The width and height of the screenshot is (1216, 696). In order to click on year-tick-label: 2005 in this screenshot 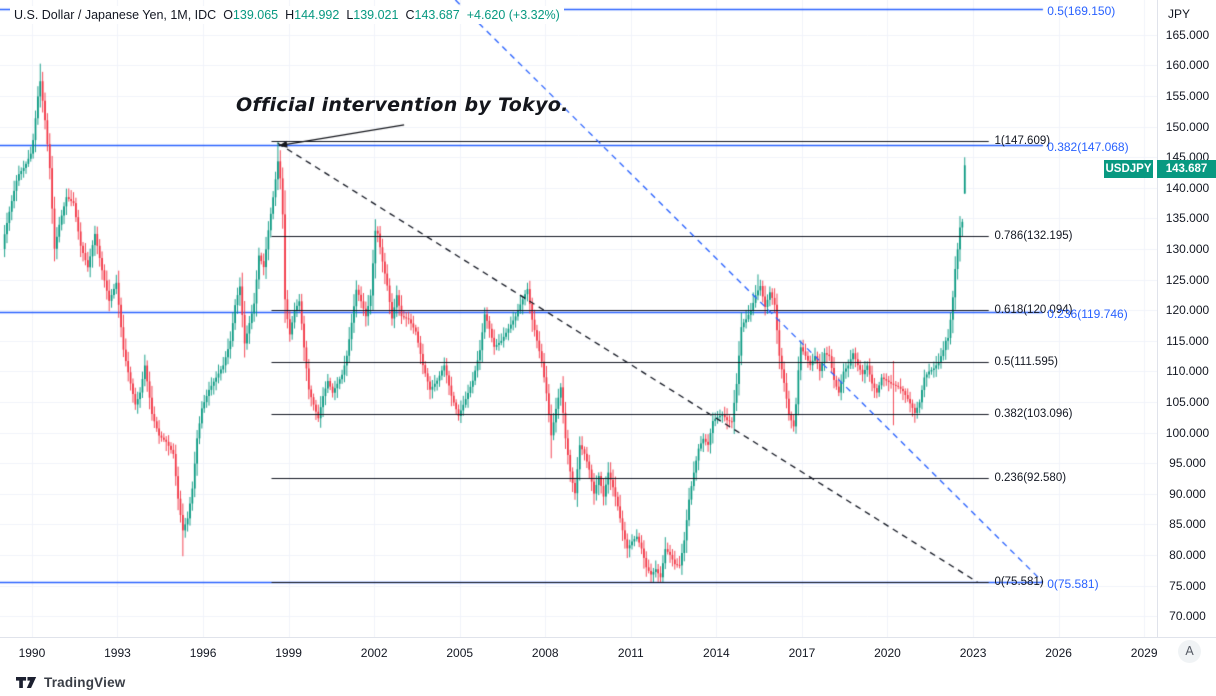, I will do `click(460, 653)`.